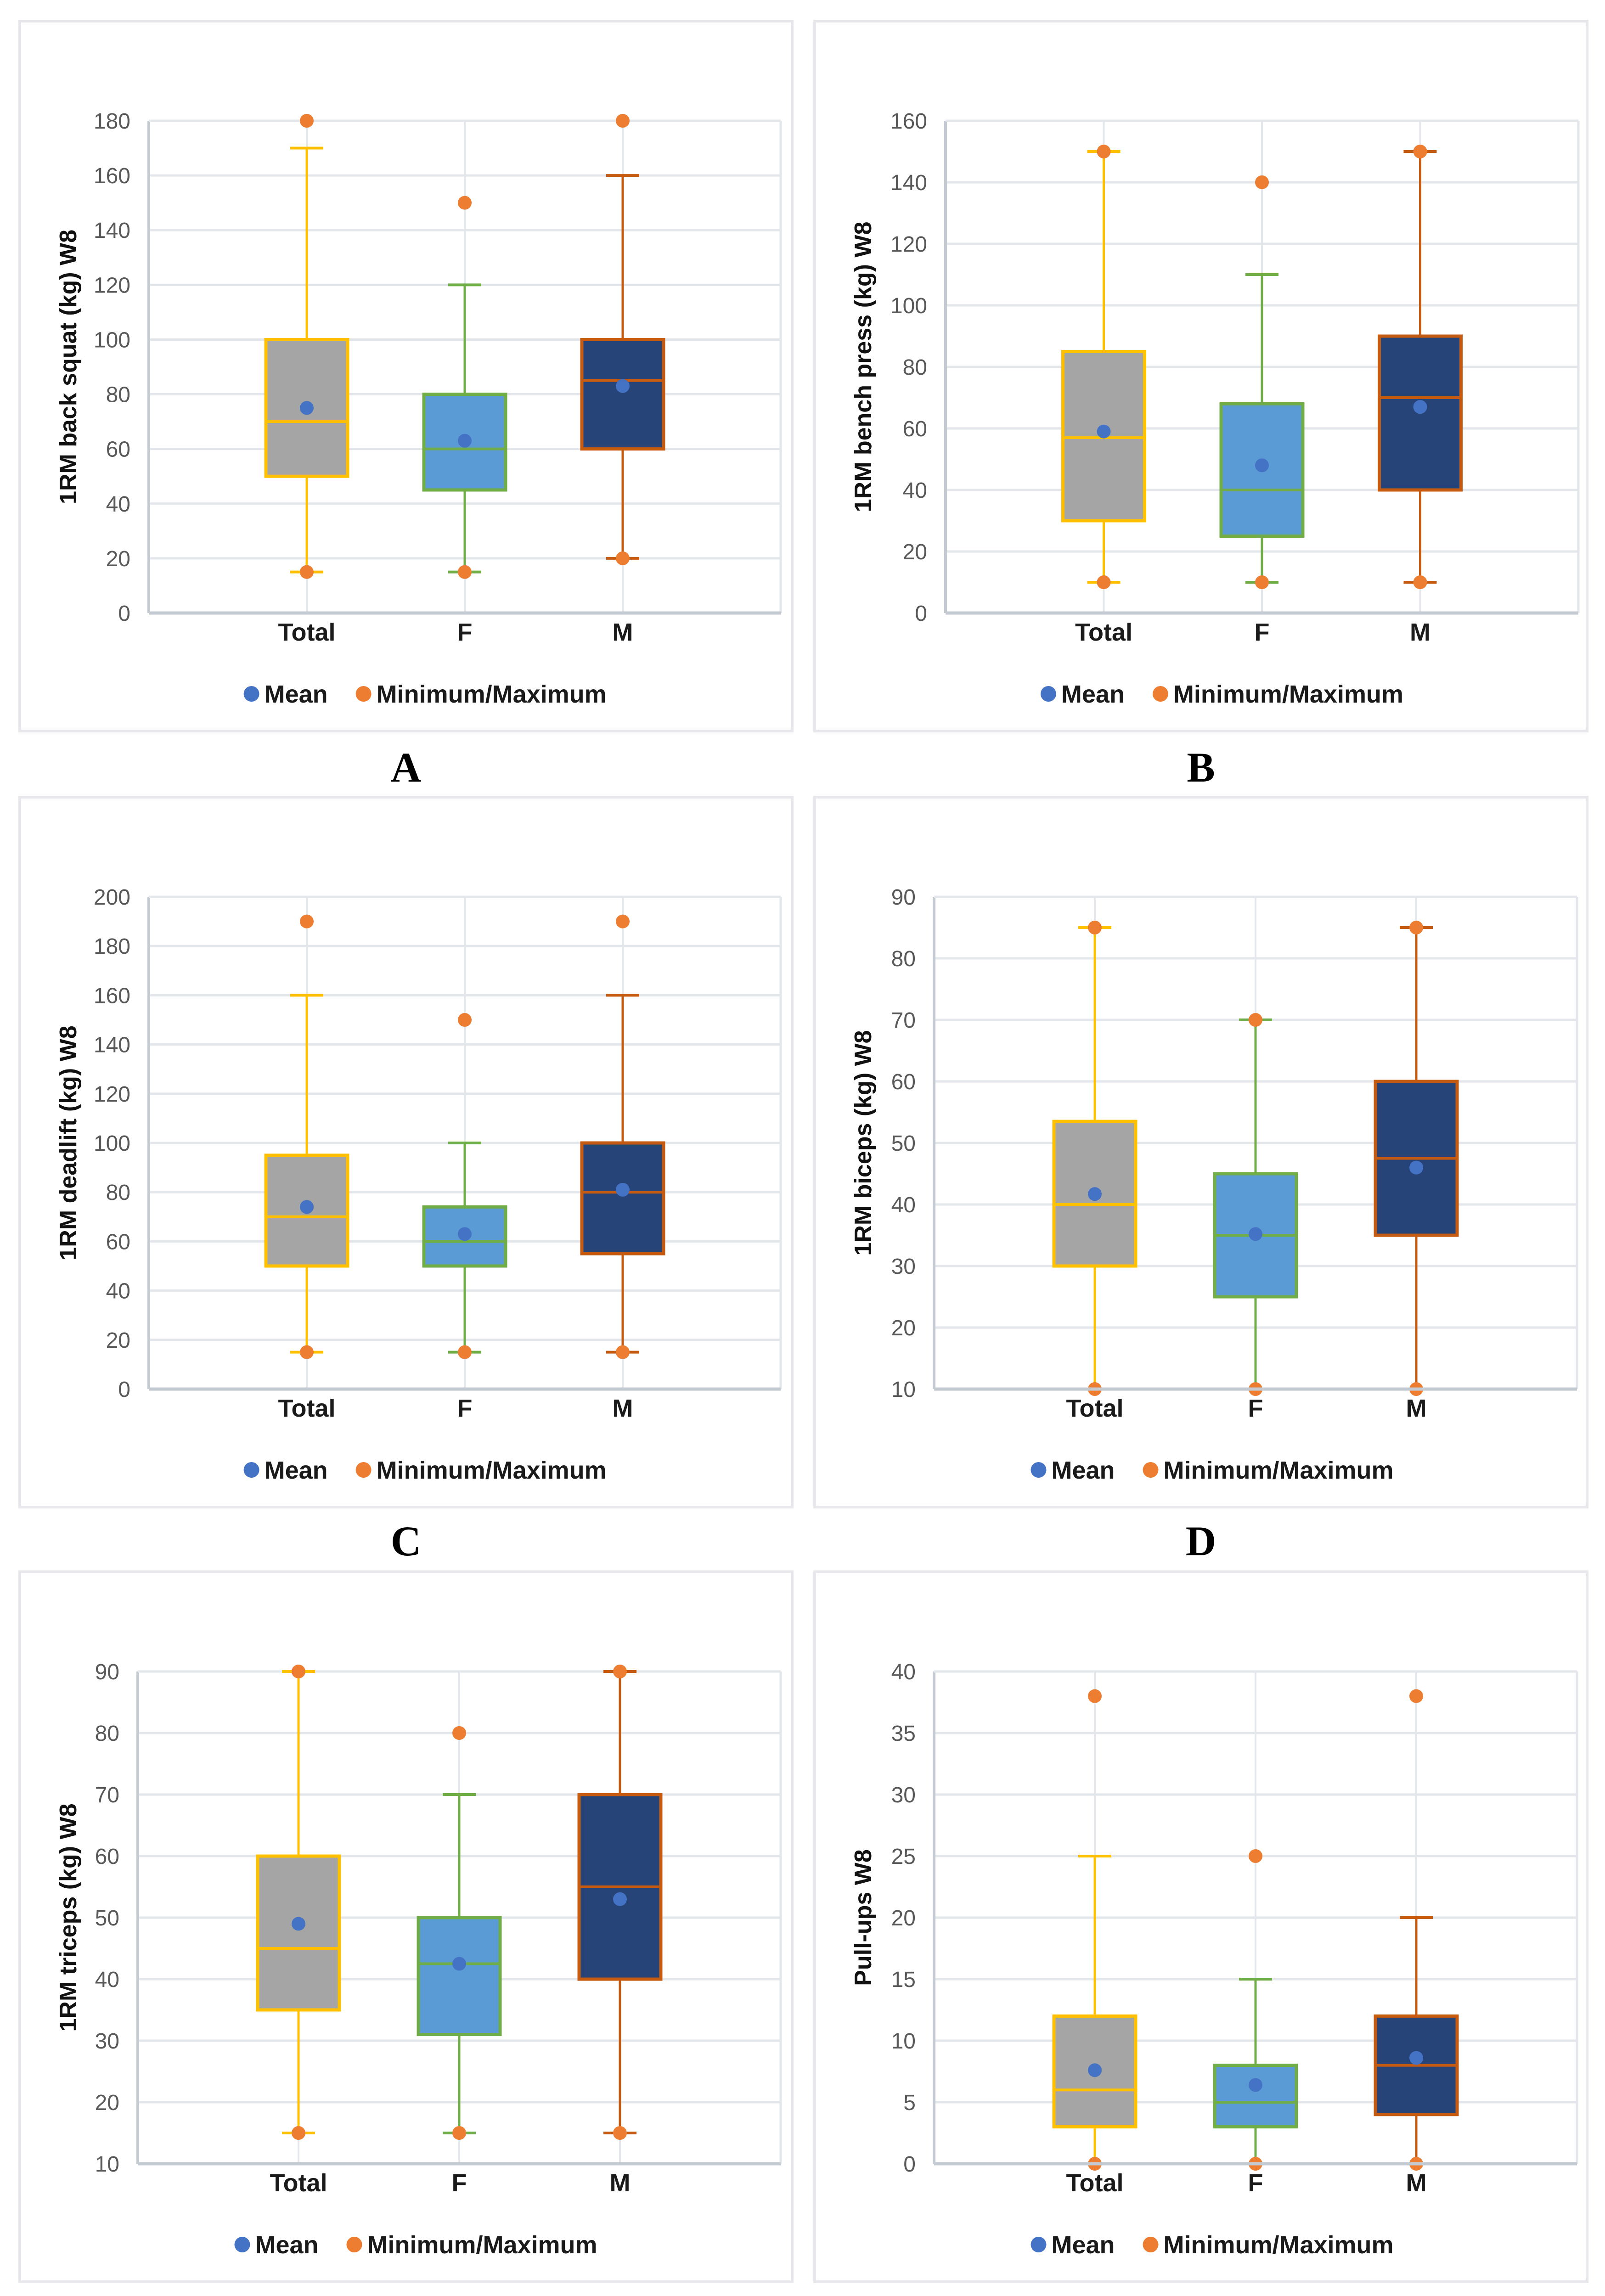  Describe the element at coordinates (107, 1672) in the screenshot. I see `y-tick-label: 90` at that location.